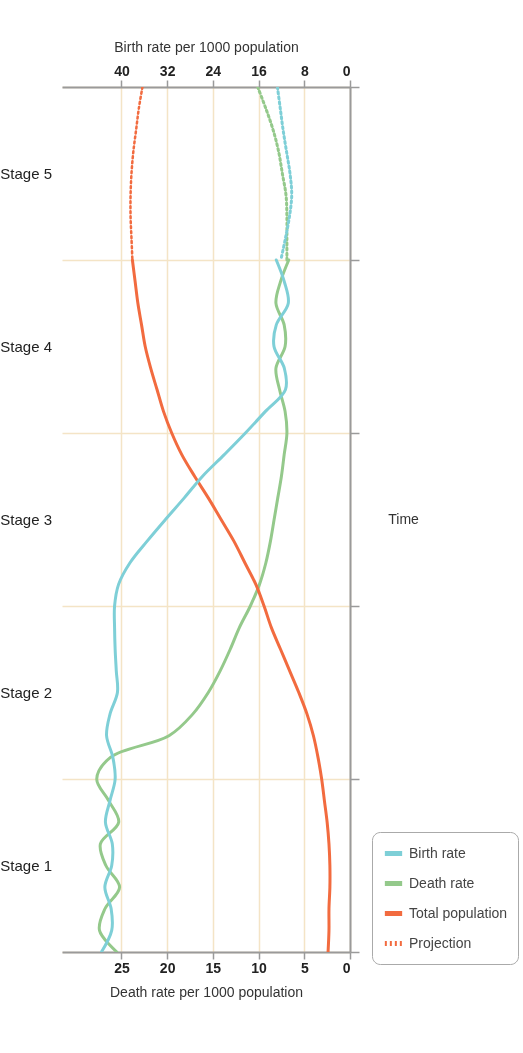 Image resolution: width=523 pixels, height=1053 pixels. What do you see at coordinates (122, 967) in the screenshot?
I see `x-tick-label: 25` at bounding box center [122, 967].